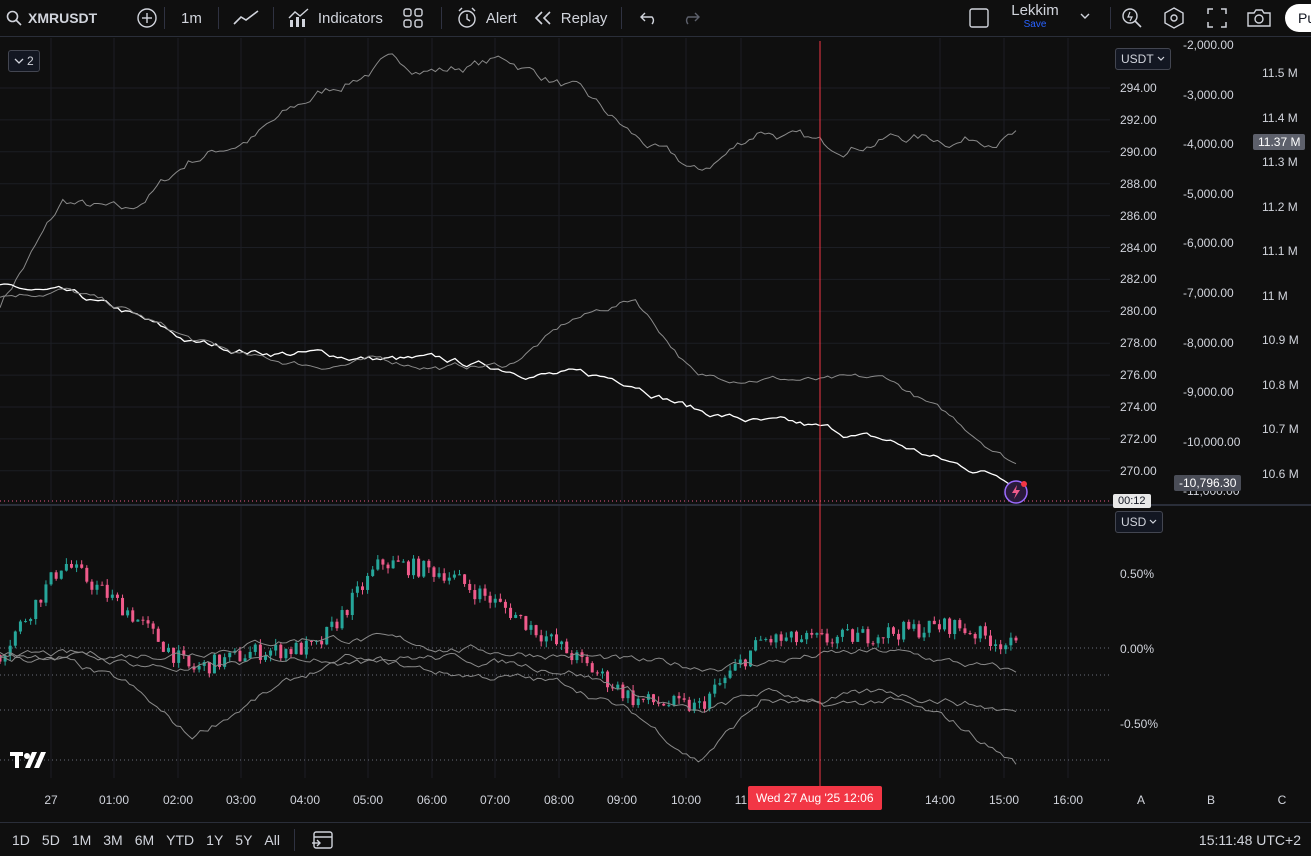 Image resolution: width=1311 pixels, height=856 pixels. Describe the element at coordinates (335, 18) in the screenshot. I see `indicators-button: Indicators` at that location.